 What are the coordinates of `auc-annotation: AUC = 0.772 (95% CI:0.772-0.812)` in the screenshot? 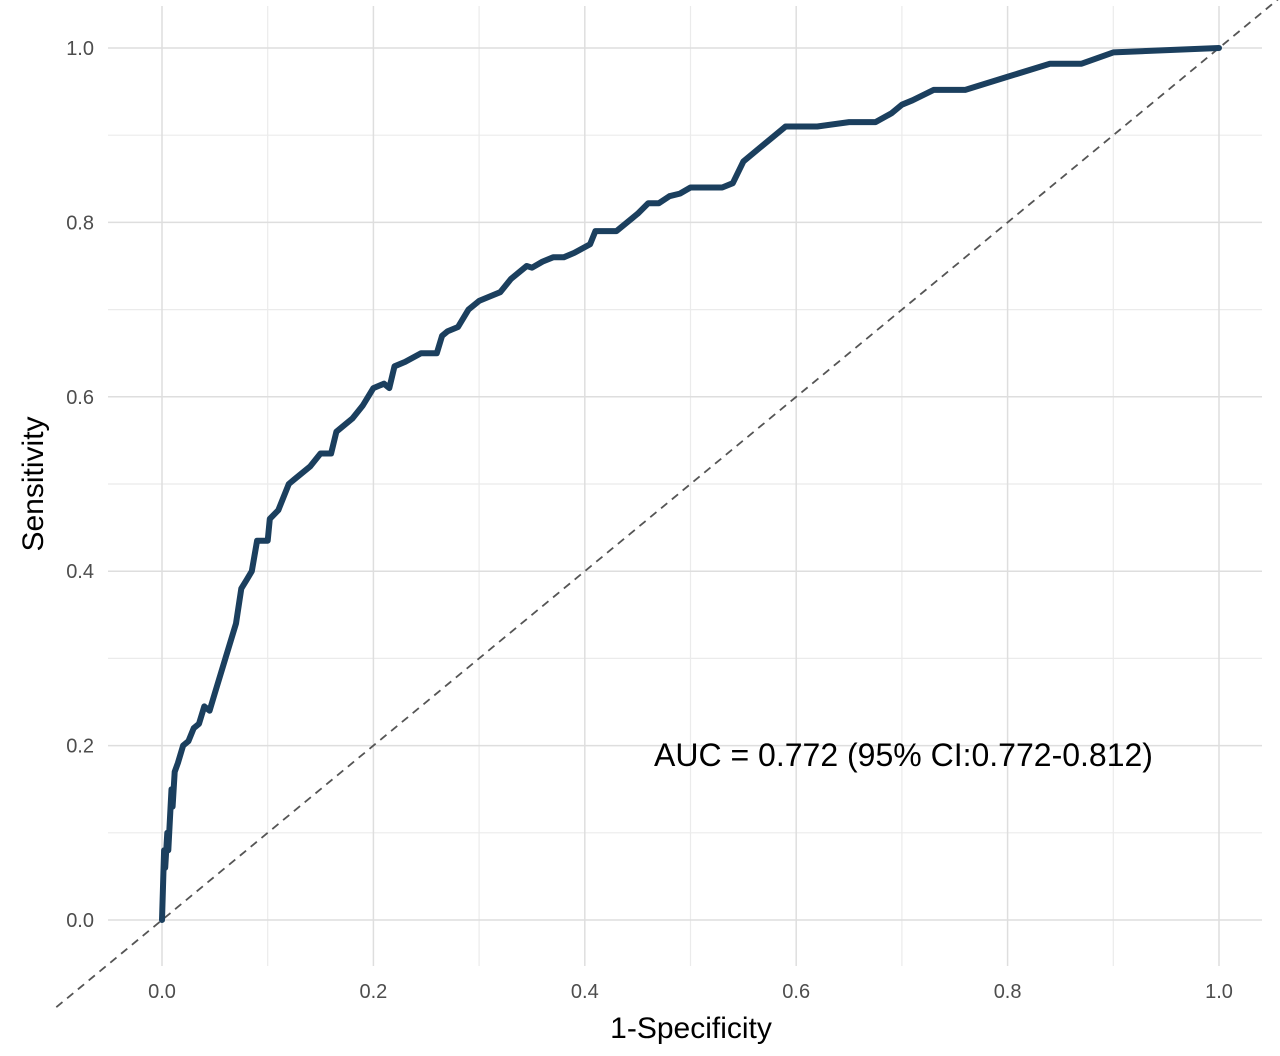 It's located at (903, 755).